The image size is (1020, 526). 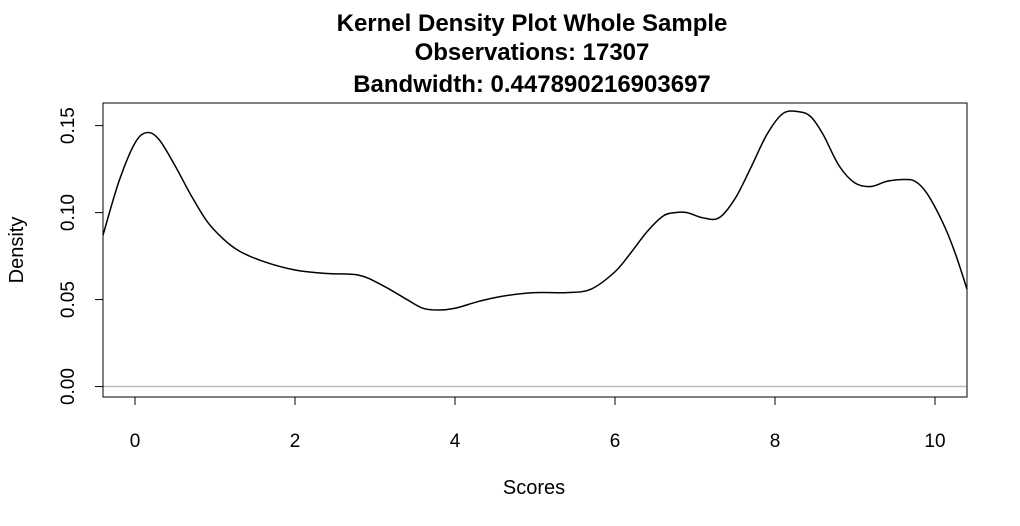 What do you see at coordinates (135, 441) in the screenshot?
I see `x-tick-label: 0` at bounding box center [135, 441].